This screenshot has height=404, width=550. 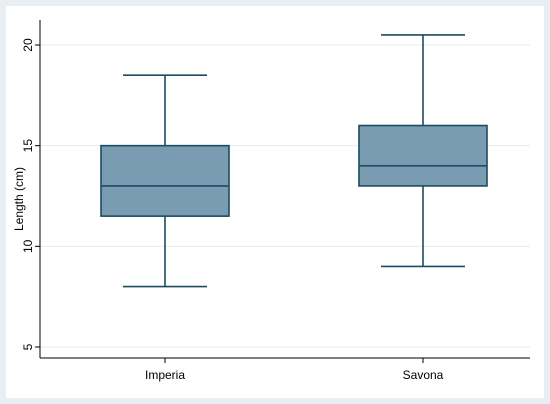 I want to click on box-savona, so click(x=423, y=151).